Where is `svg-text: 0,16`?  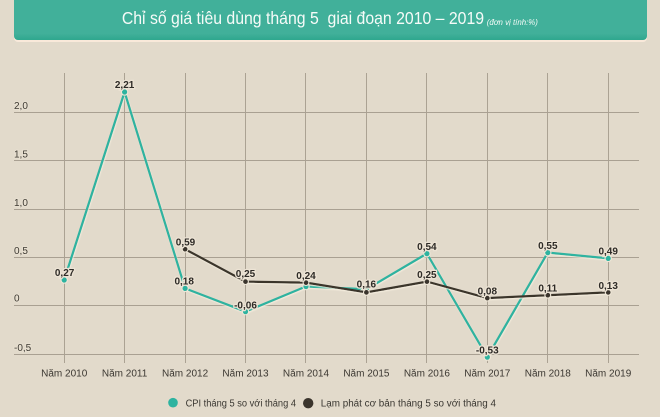
svg-text: 0,16 is located at coordinates (367, 284).